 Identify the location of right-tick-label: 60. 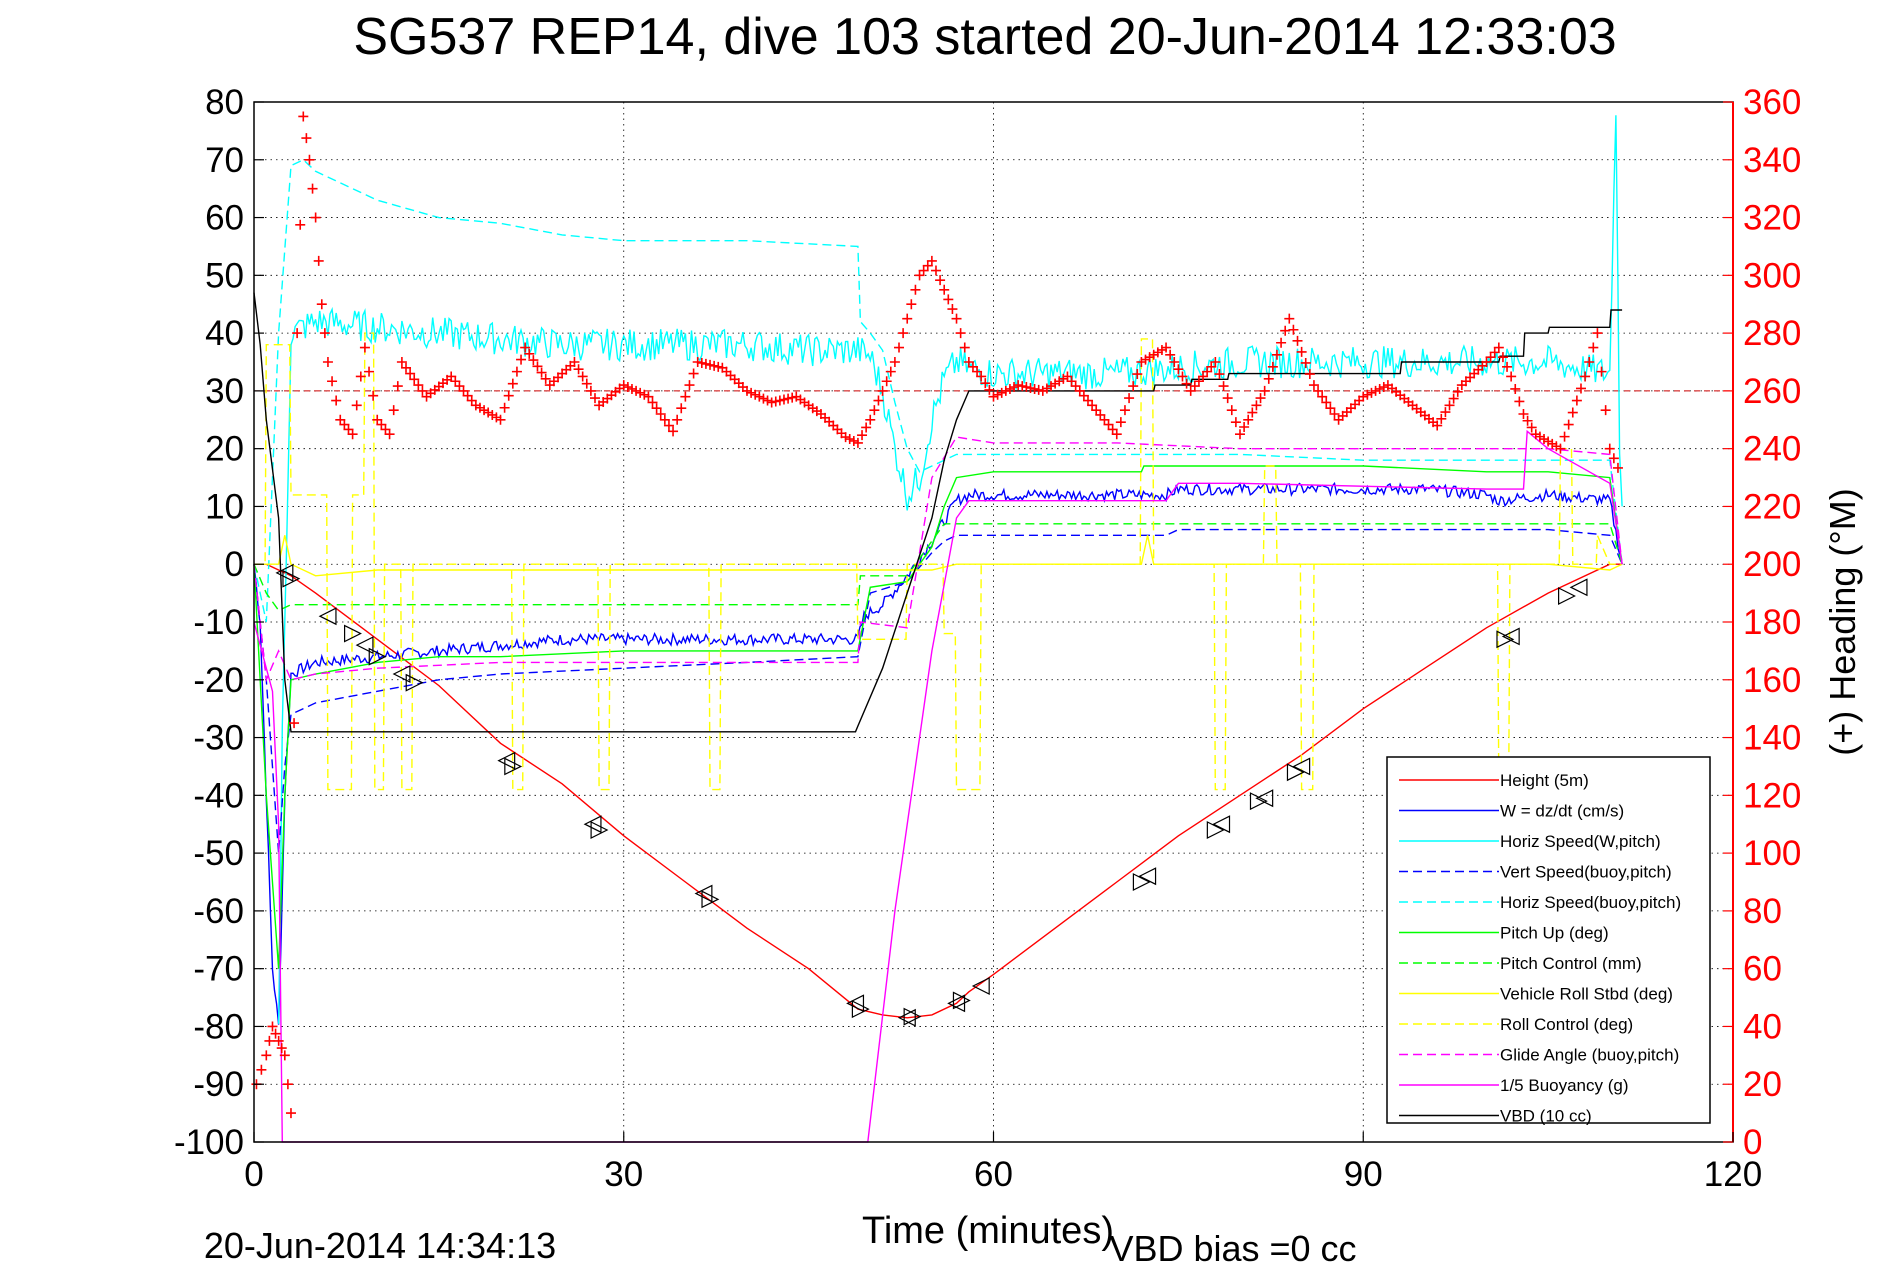
(1762, 969).